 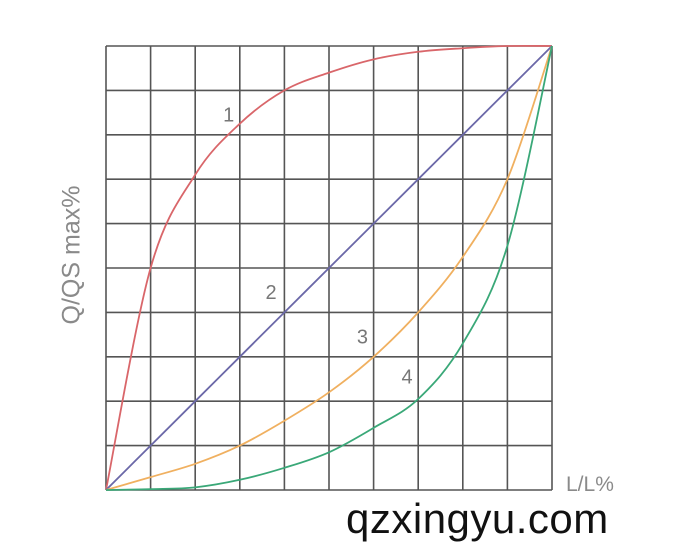 I want to click on series-label-4: 4, so click(x=406, y=377).